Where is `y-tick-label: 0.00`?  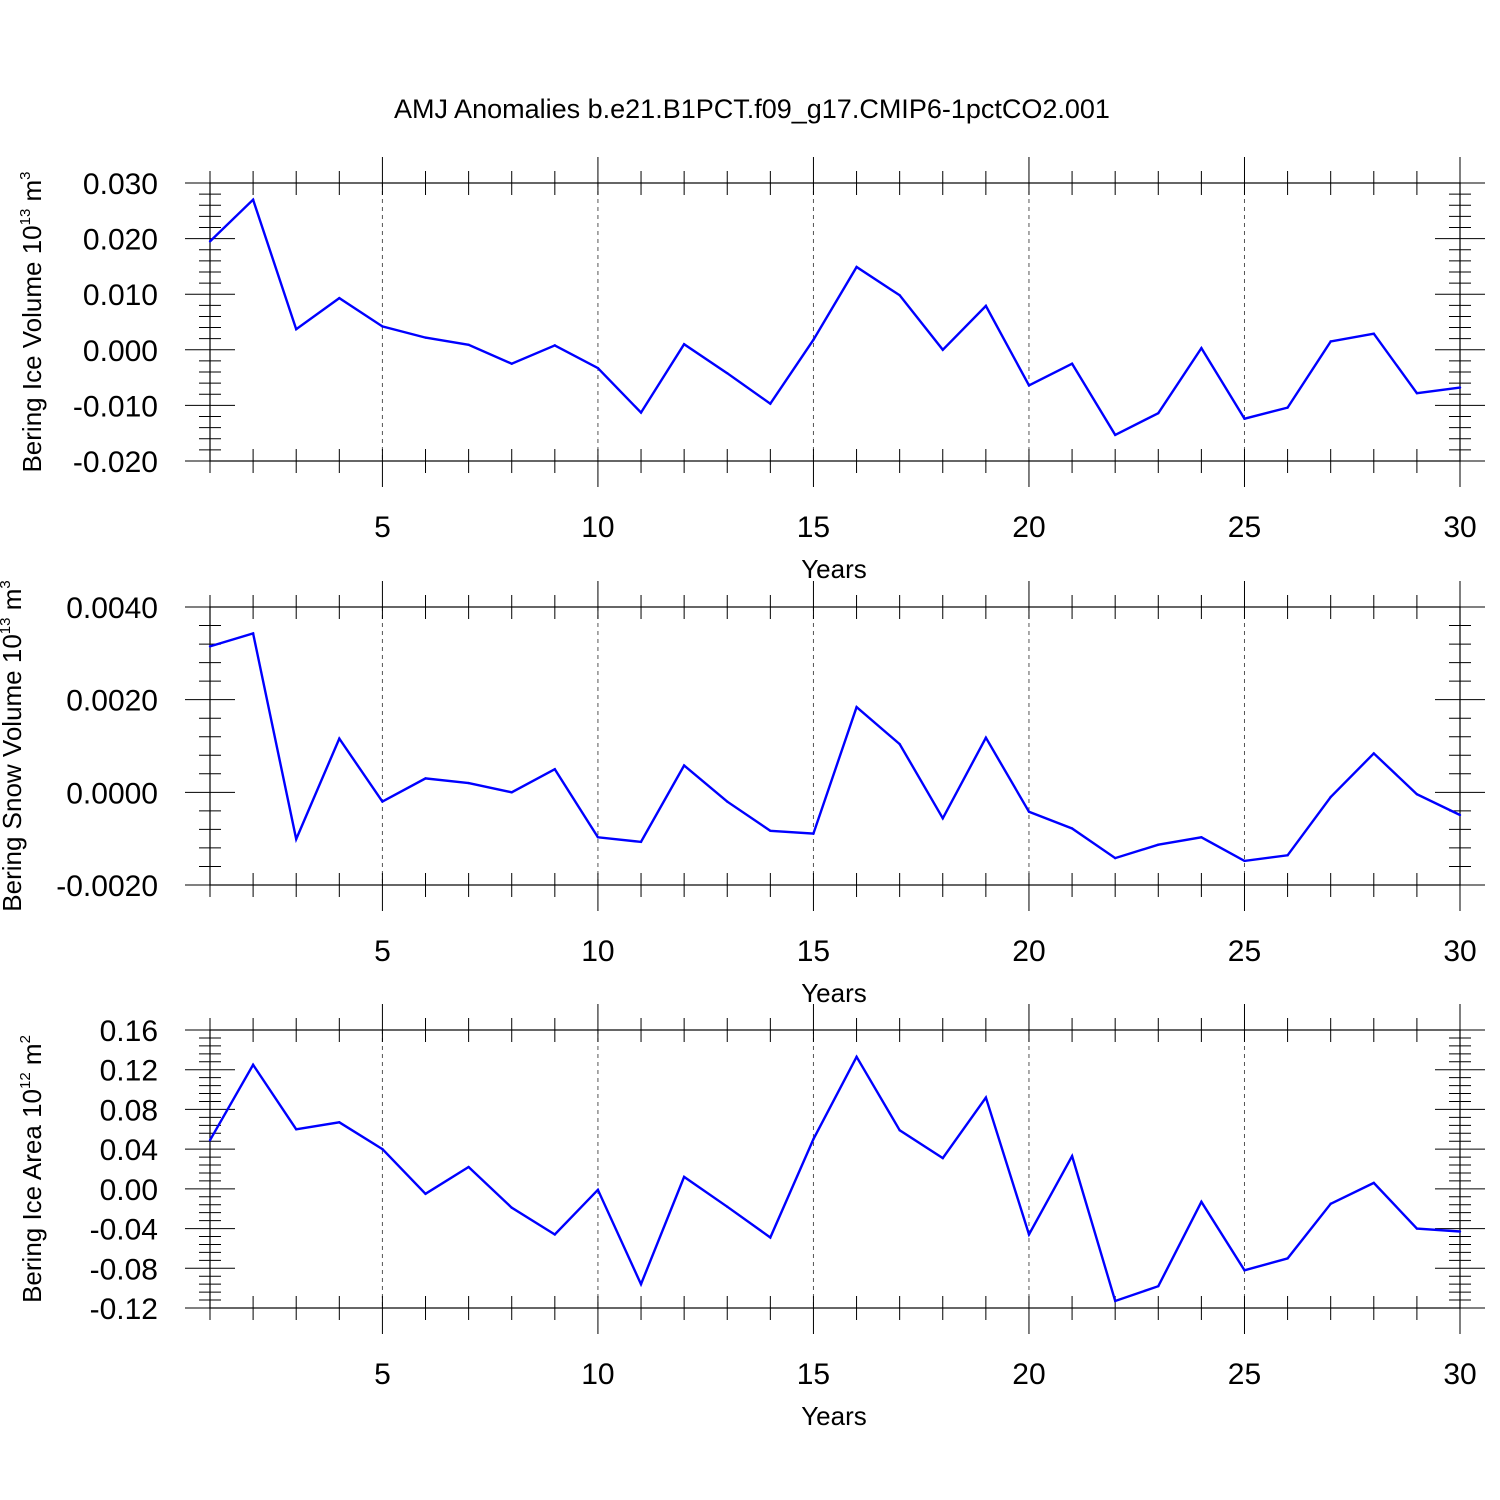
y-tick-label: 0.00 is located at coordinates (129, 1190).